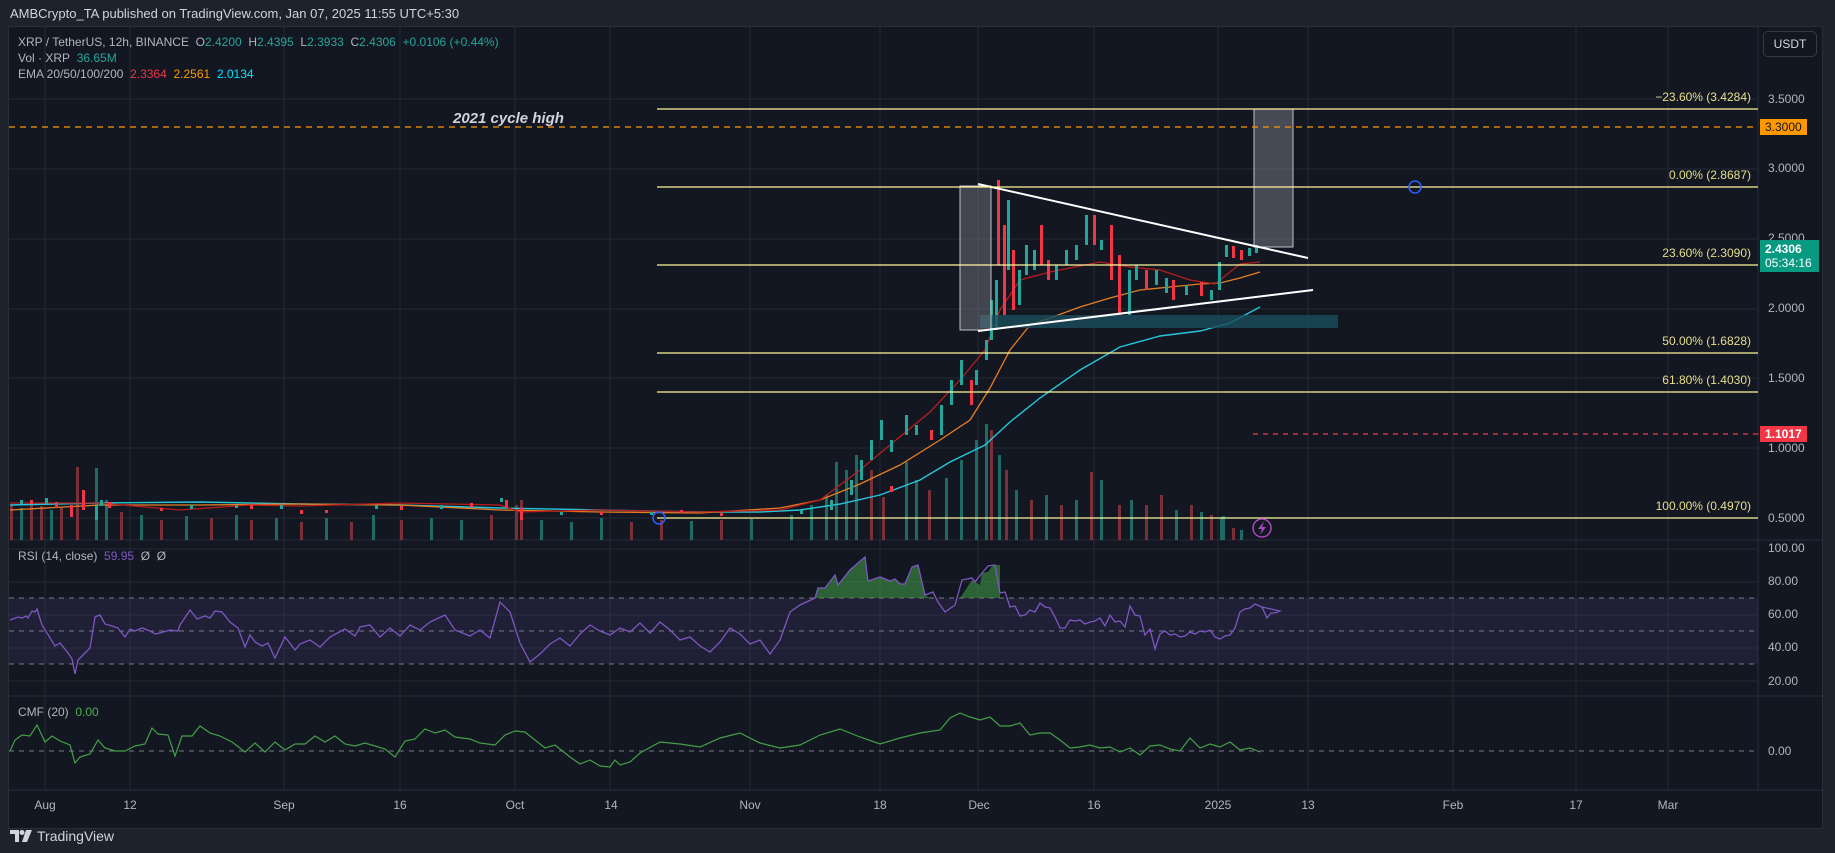 The width and height of the screenshot is (1835, 853). Describe the element at coordinates (626, 482) in the screenshot. I see `volume-bars` at that location.